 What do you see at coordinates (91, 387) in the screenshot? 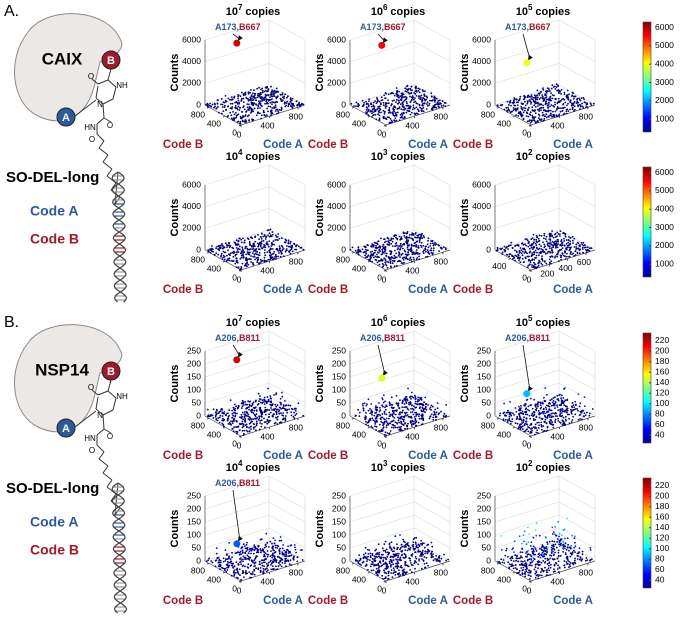
I see `atom-label: O` at bounding box center [91, 387].